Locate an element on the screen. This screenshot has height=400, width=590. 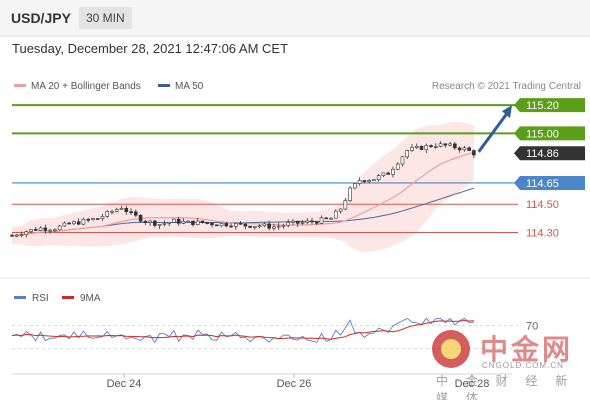
level-label-114.30: 114.30 is located at coordinates (542, 234).